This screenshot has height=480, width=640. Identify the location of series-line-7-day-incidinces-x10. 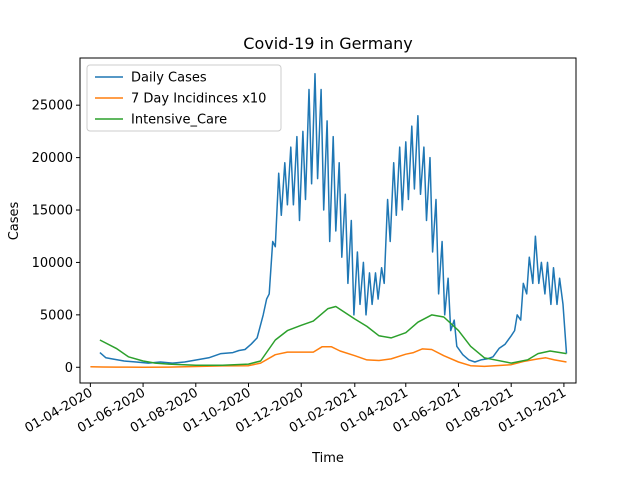
(328, 357).